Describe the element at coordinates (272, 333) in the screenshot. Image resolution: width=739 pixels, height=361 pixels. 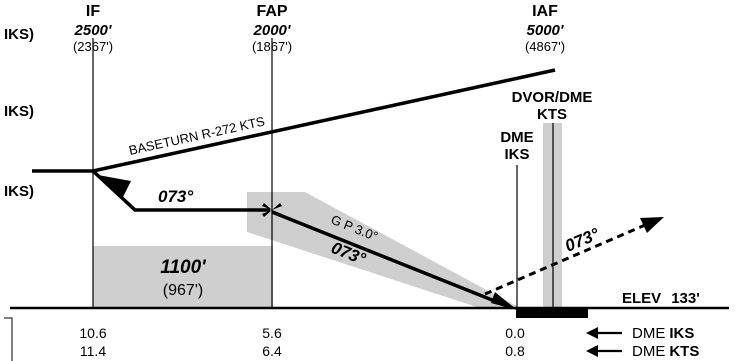
I see `dme-iks-fap: 5.6` at that location.